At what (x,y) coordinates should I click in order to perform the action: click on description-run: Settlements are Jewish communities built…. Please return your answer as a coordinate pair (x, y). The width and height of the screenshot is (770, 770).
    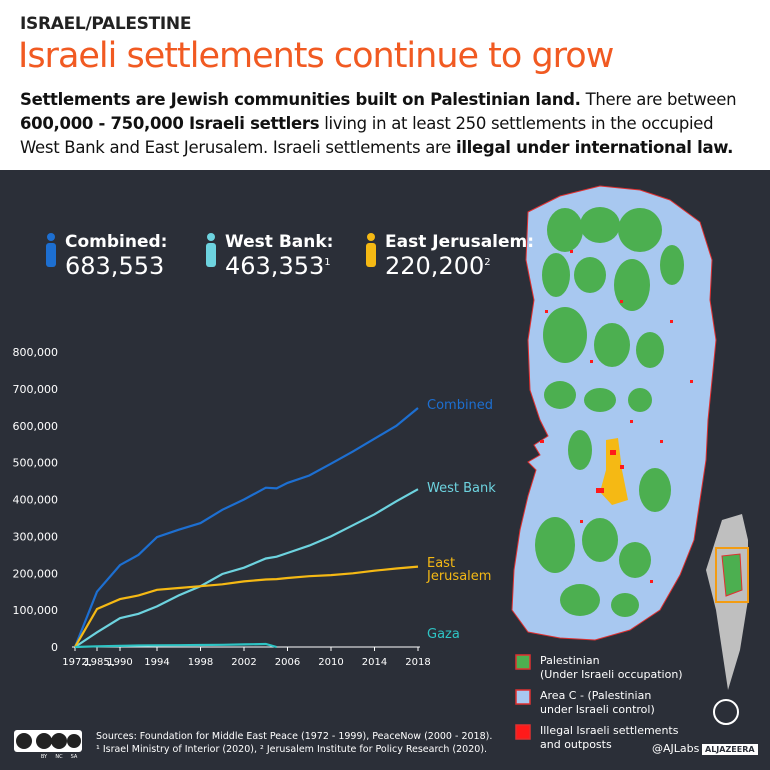
    Looking at the image, I should click on (300, 99).